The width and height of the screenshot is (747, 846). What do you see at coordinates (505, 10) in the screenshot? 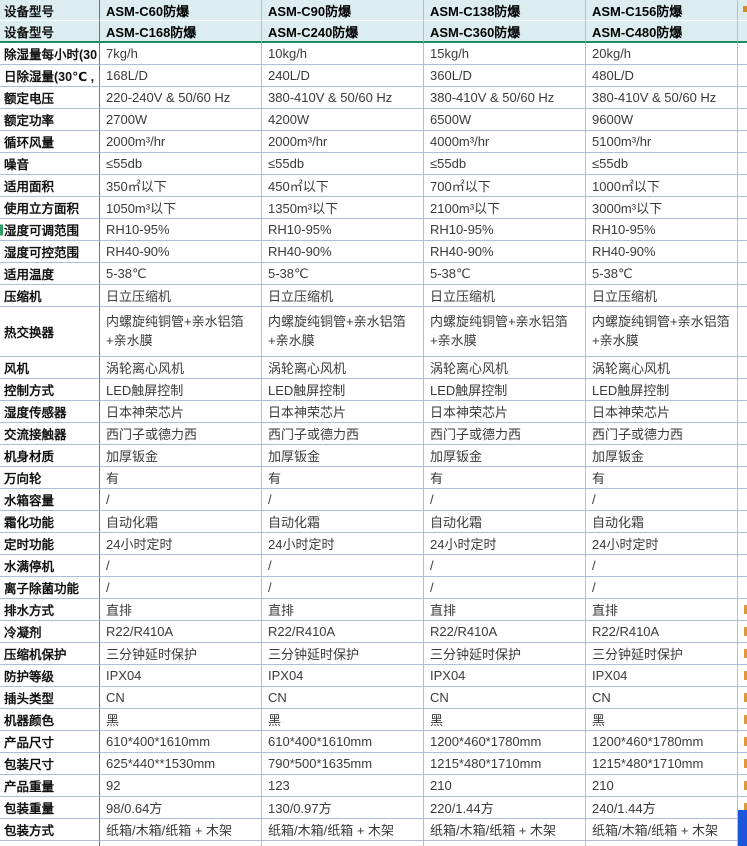
I see `model-header-cell: ASM-C138防爆` at bounding box center [505, 10].